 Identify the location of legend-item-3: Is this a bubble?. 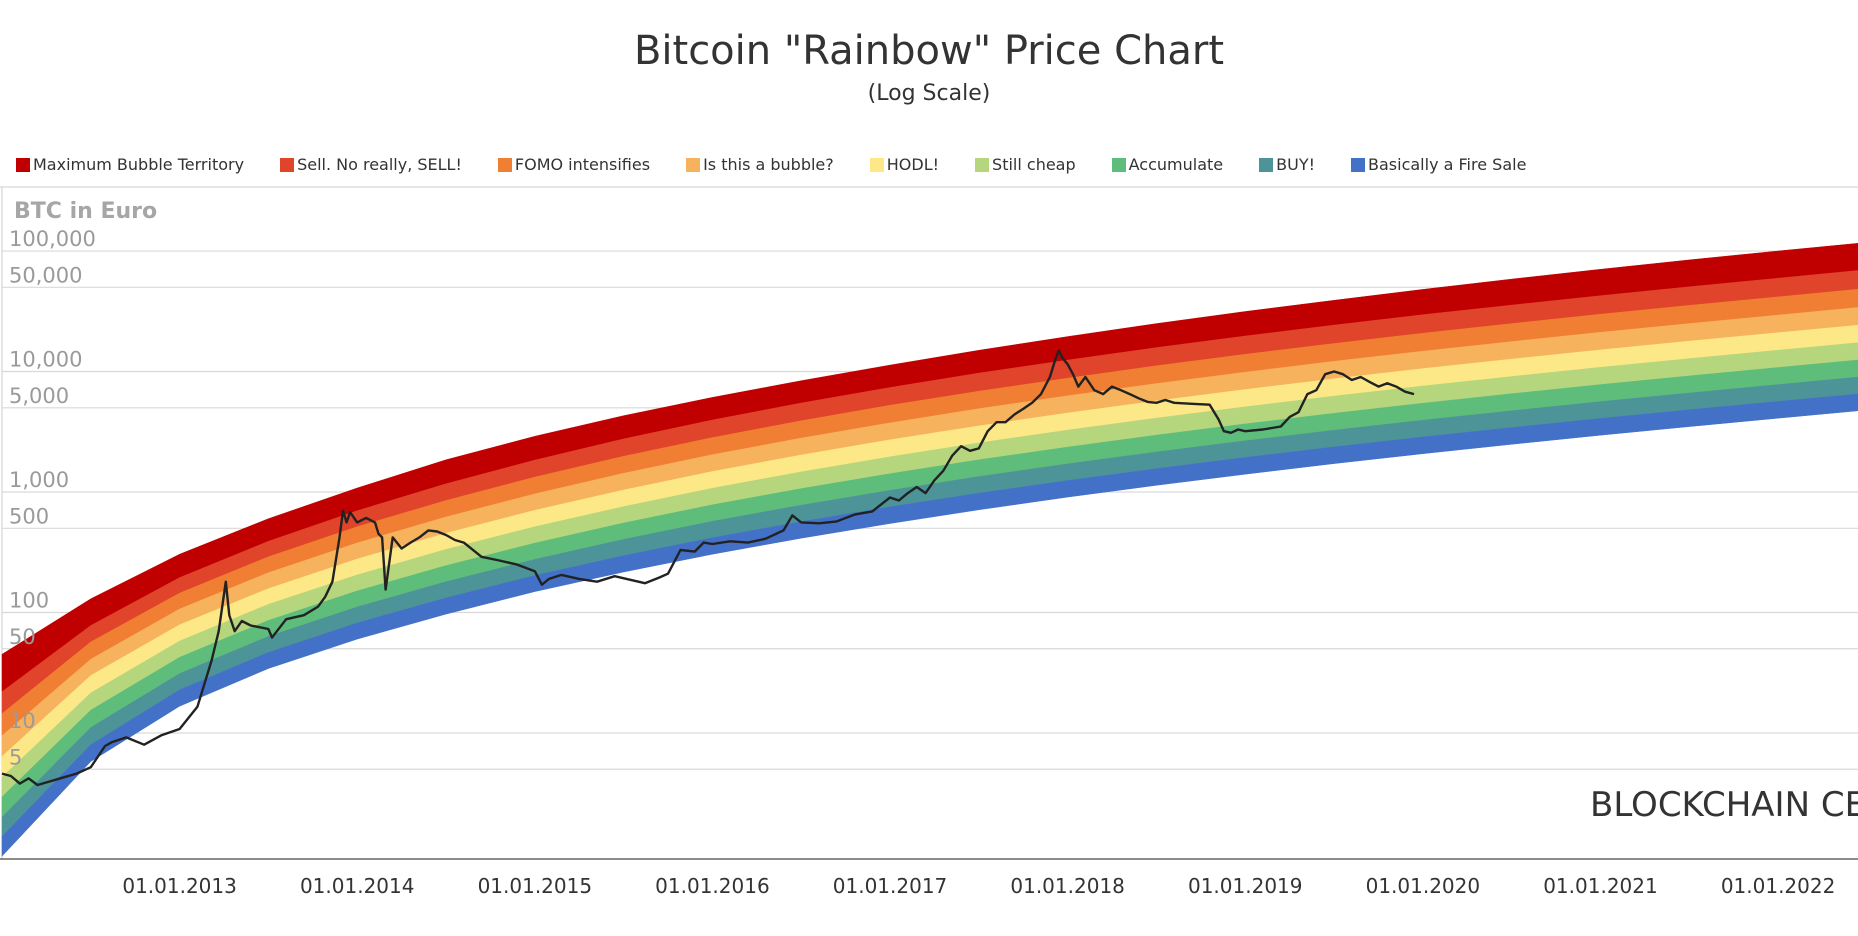
(760, 164).